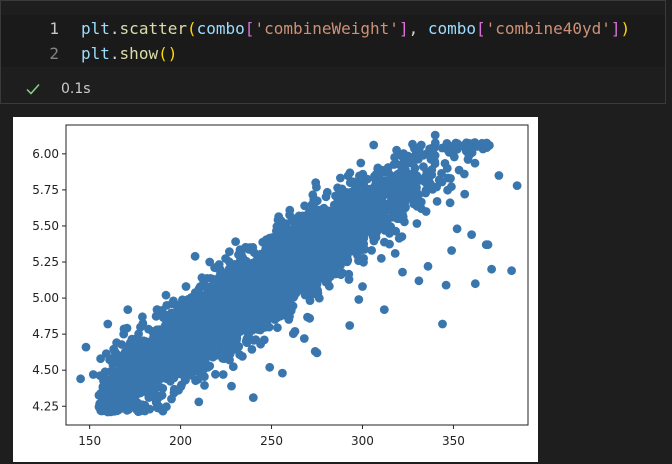  What do you see at coordinates (453, 441) in the screenshot?
I see `x-tick-label: 350` at bounding box center [453, 441].